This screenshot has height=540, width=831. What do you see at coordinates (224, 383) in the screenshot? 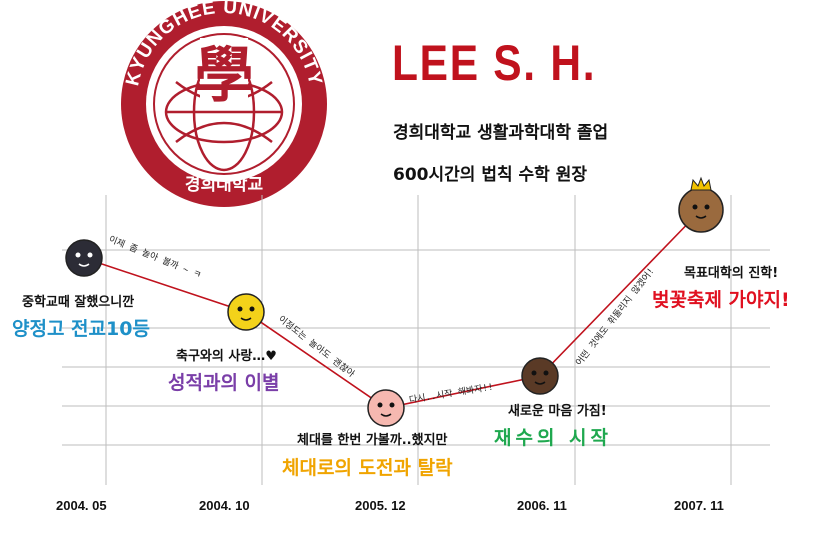
I see `point-2-title: 성적과의 이별` at bounding box center [224, 383].